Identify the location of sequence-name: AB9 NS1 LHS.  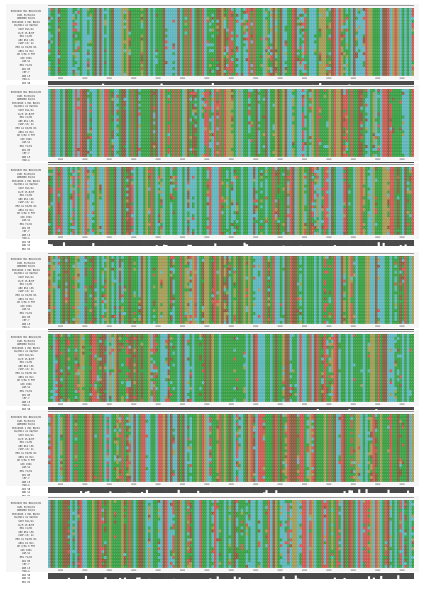
(26, 41).